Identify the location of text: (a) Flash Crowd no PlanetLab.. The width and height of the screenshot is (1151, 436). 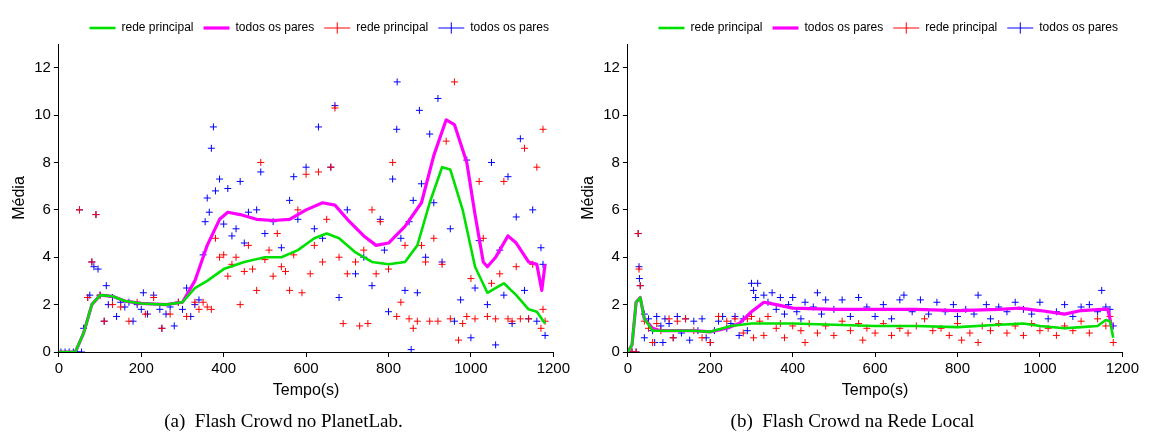
(283, 420).